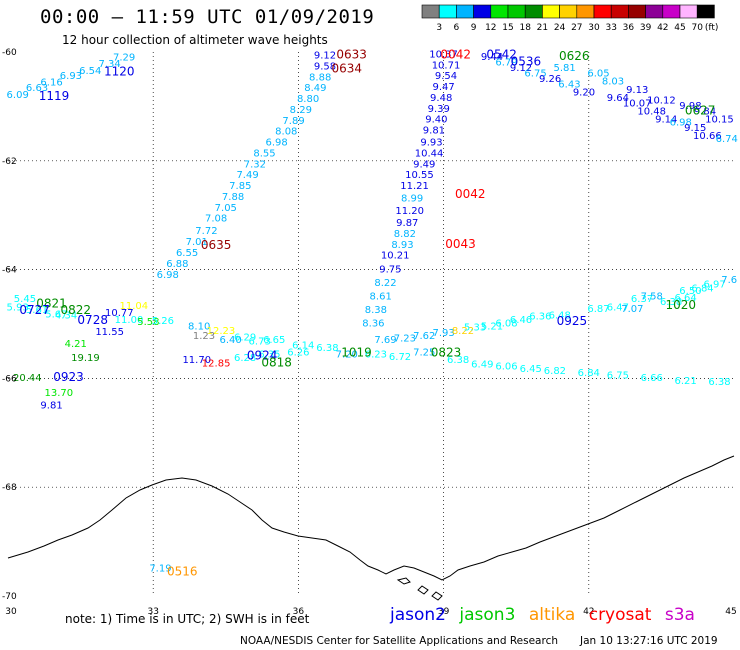 This screenshot has height=650, width=740. Describe the element at coordinates (75, 310) in the screenshot. I see `pass-time-label: 0822` at that location.